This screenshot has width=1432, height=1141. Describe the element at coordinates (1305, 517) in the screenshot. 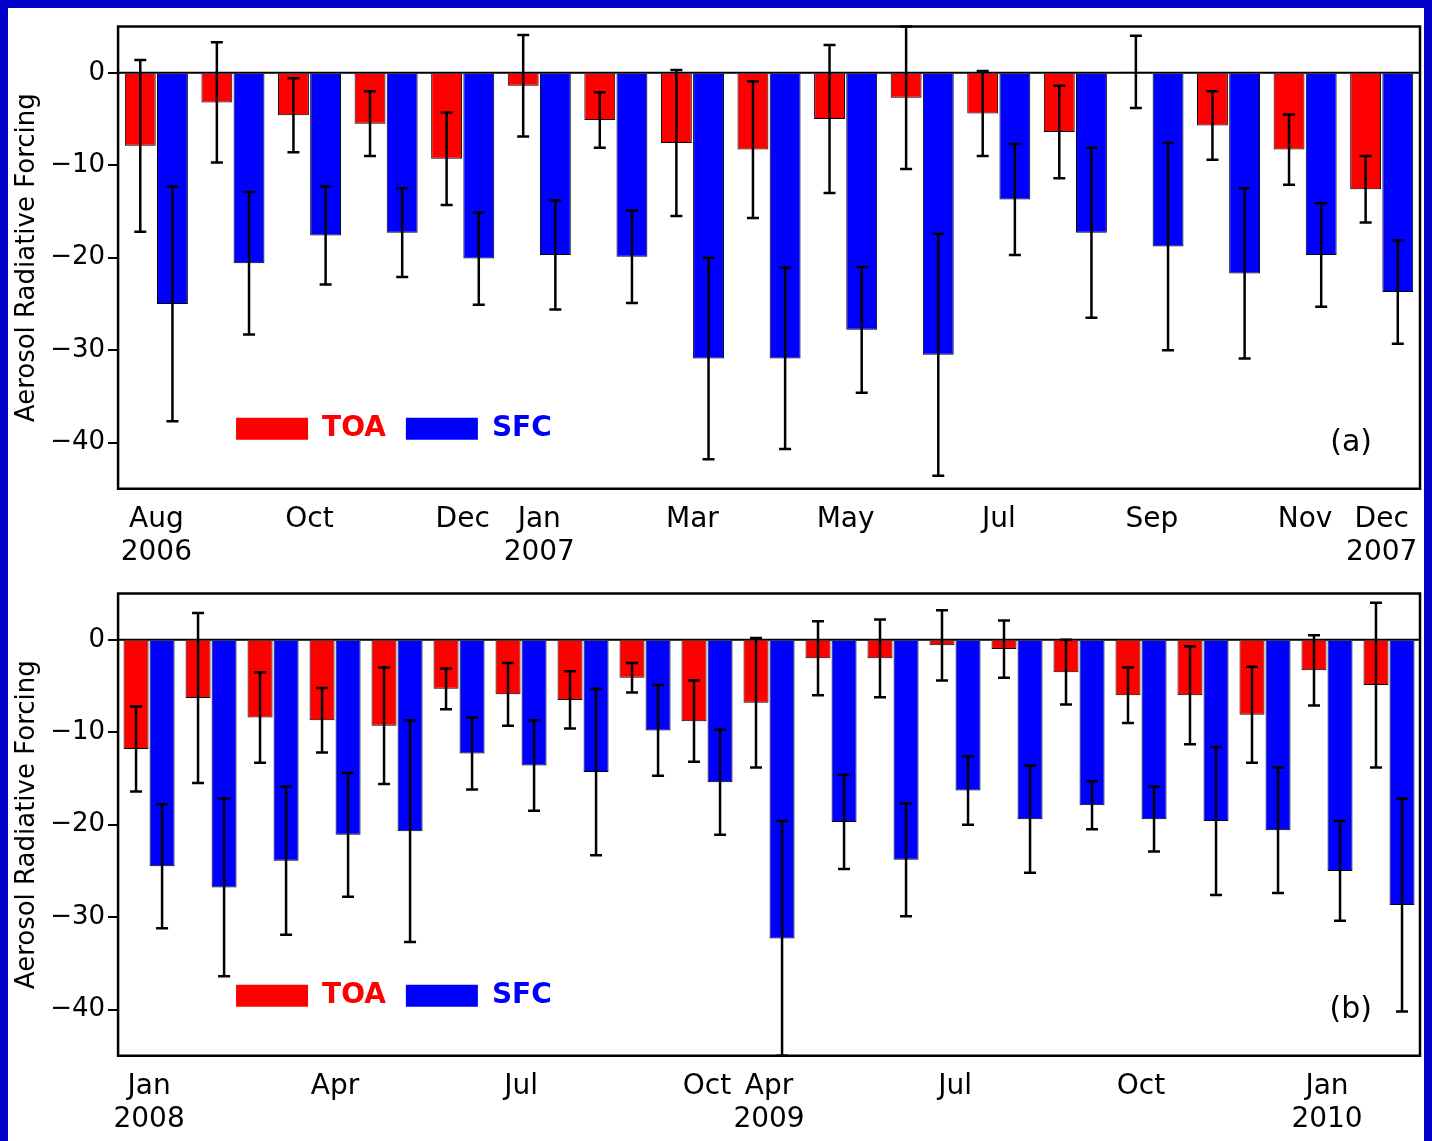

I see `x-tick-label: Nov` at that location.